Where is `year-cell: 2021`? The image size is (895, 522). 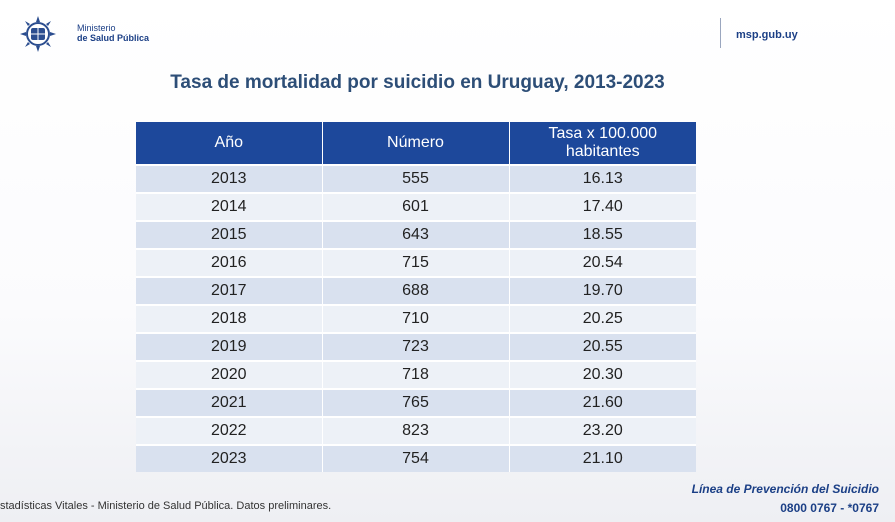
year-cell: 2021 is located at coordinates (229, 402).